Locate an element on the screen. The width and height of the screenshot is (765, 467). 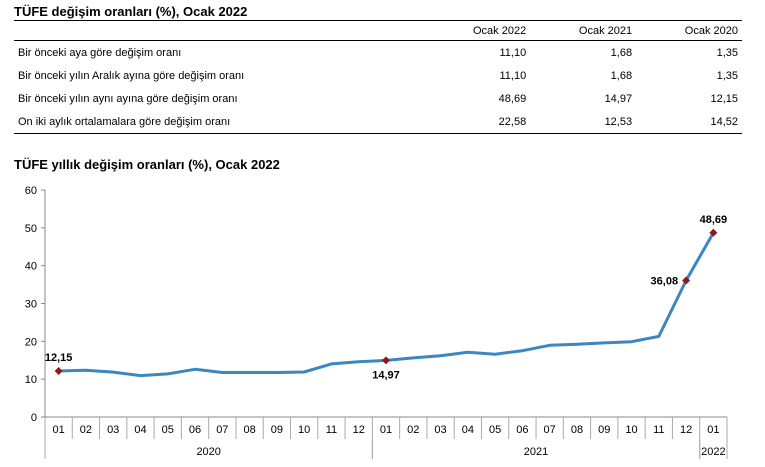
data-label: 36,08 is located at coordinates (665, 281).